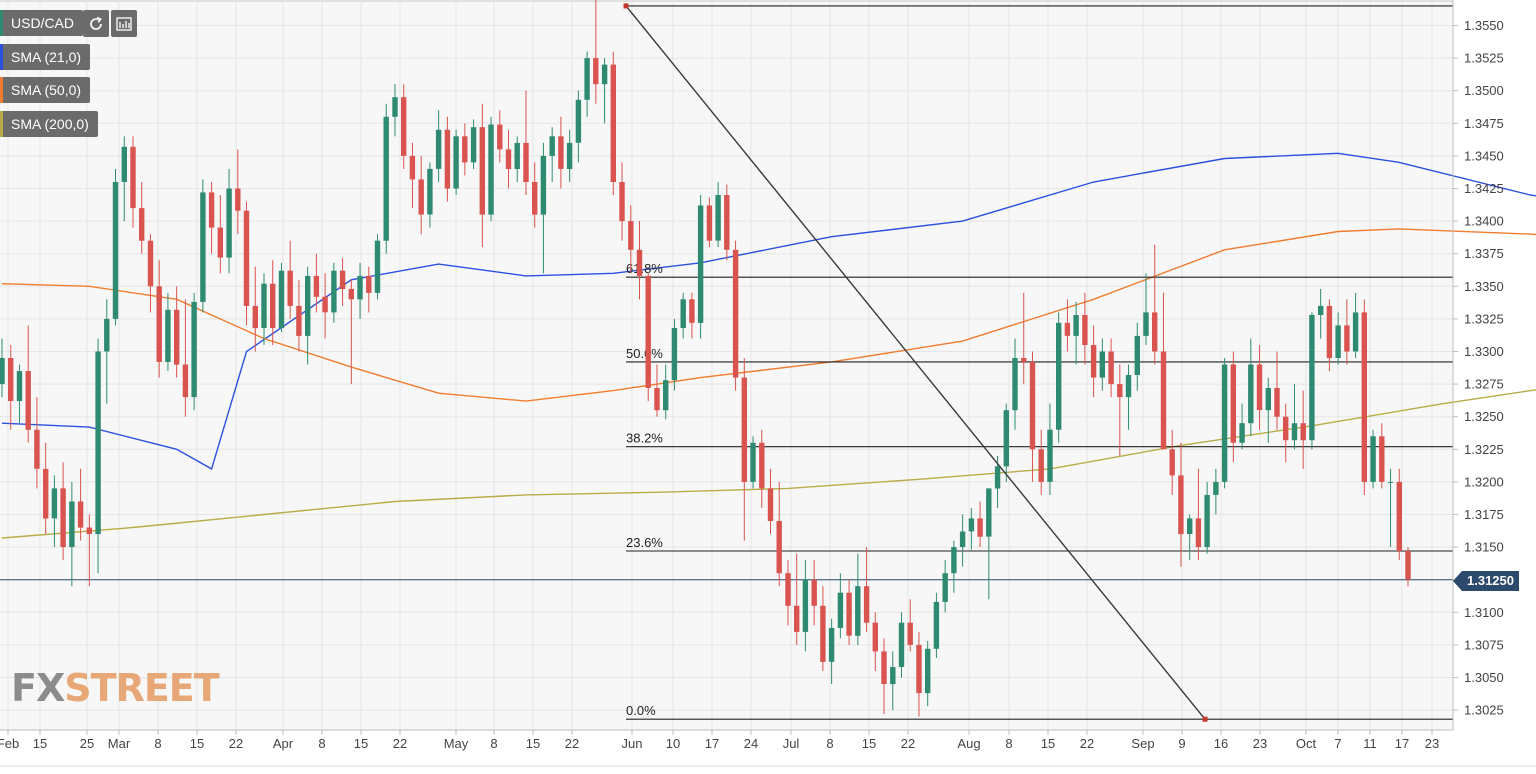 Image resolution: width=1536 pixels, height=774 pixels. Describe the element at coordinates (712, 743) in the screenshot. I see `date-tick-label: 17` at that location.